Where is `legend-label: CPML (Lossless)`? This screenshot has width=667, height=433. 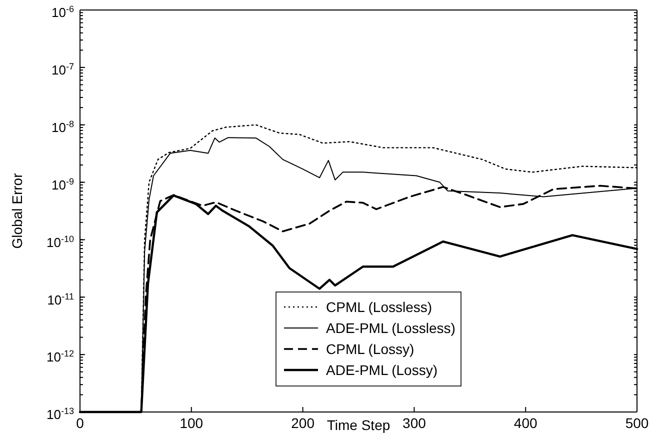
legend-label: CPML (Lossless) is located at coordinates (379, 307).